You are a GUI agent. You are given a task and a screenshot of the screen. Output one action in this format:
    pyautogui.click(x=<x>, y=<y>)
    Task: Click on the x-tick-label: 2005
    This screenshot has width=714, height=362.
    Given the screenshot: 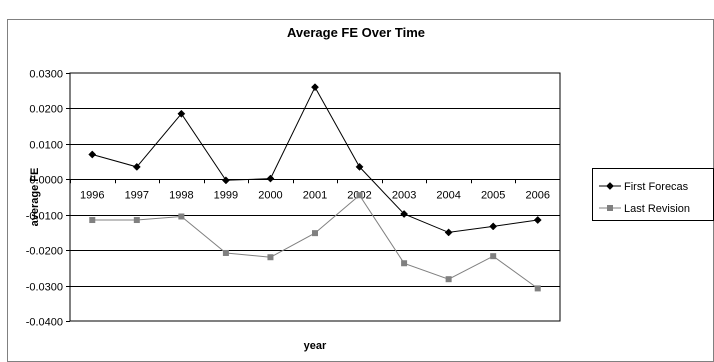 What is the action you would take?
    pyautogui.click(x=493, y=195)
    